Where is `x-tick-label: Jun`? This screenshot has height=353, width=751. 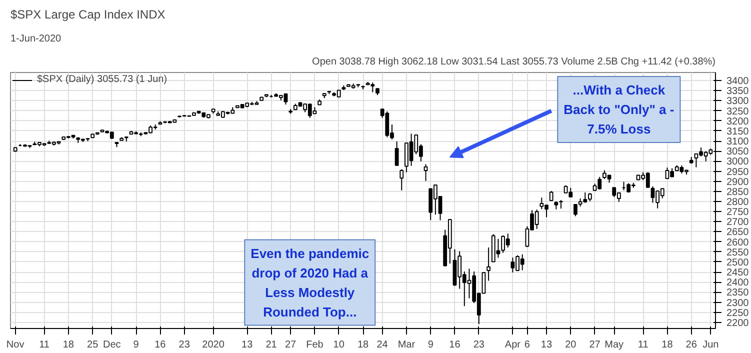 x-tick-label: Jun is located at coordinates (710, 345).